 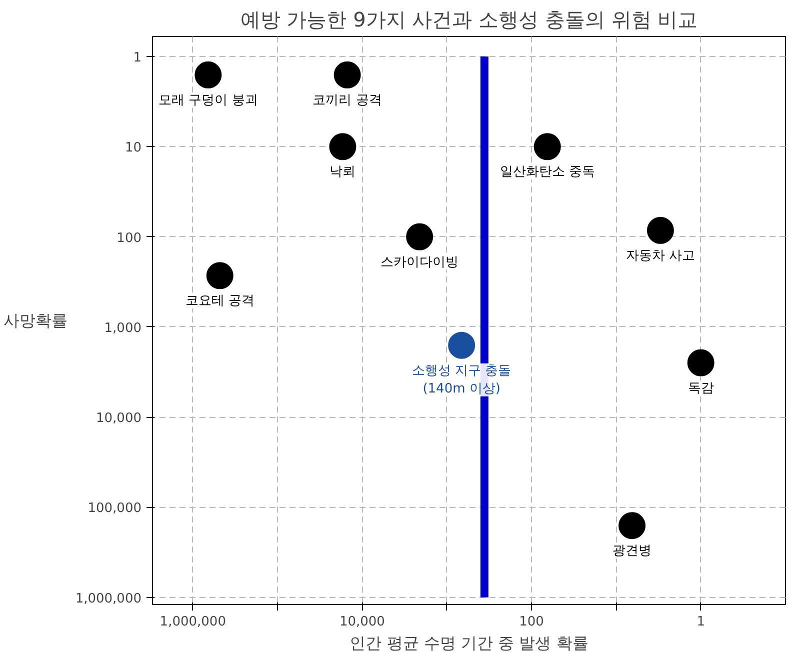 What do you see at coordinates (219, 301) in the screenshot?
I see `series-label: 코요테 공격` at bounding box center [219, 301].